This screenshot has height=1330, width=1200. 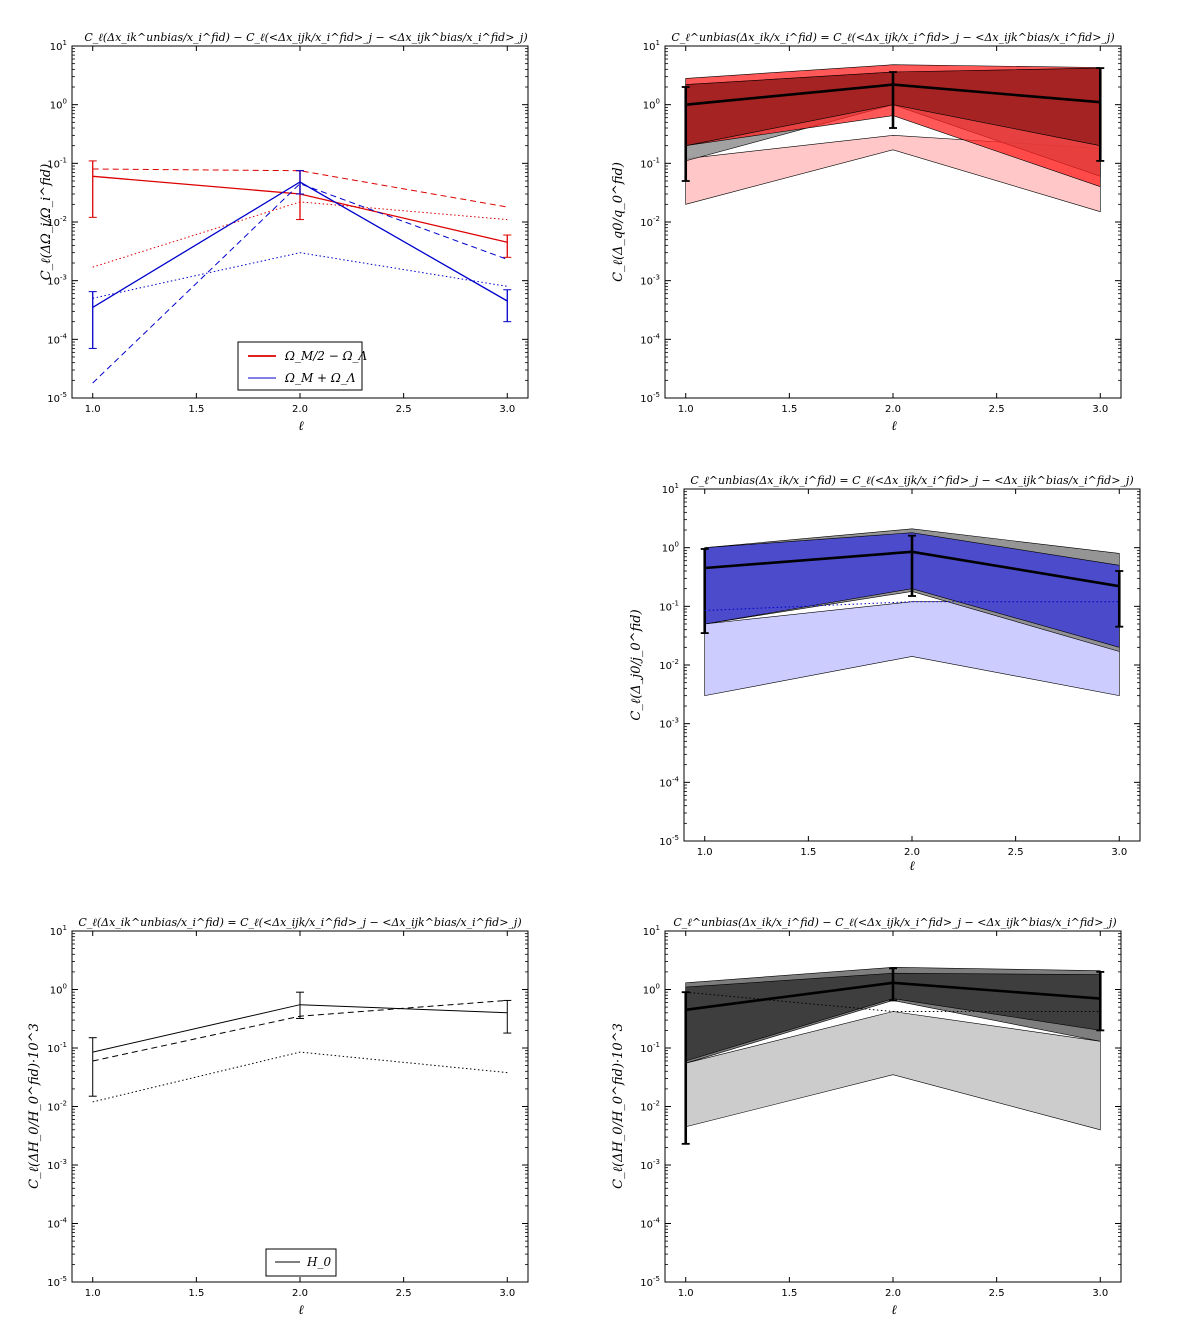 I want to click on panel-c-plot-area, so click(x=912, y=612).